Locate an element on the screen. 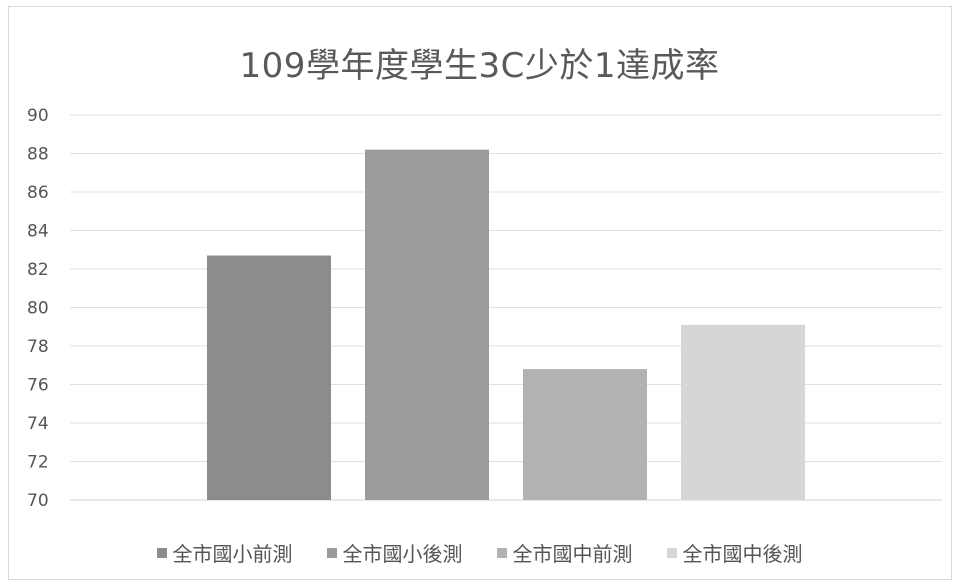 Image resolution: width=959 pixels, height=587 pixels. legend-item: 全市國中後測 is located at coordinates (734, 552).